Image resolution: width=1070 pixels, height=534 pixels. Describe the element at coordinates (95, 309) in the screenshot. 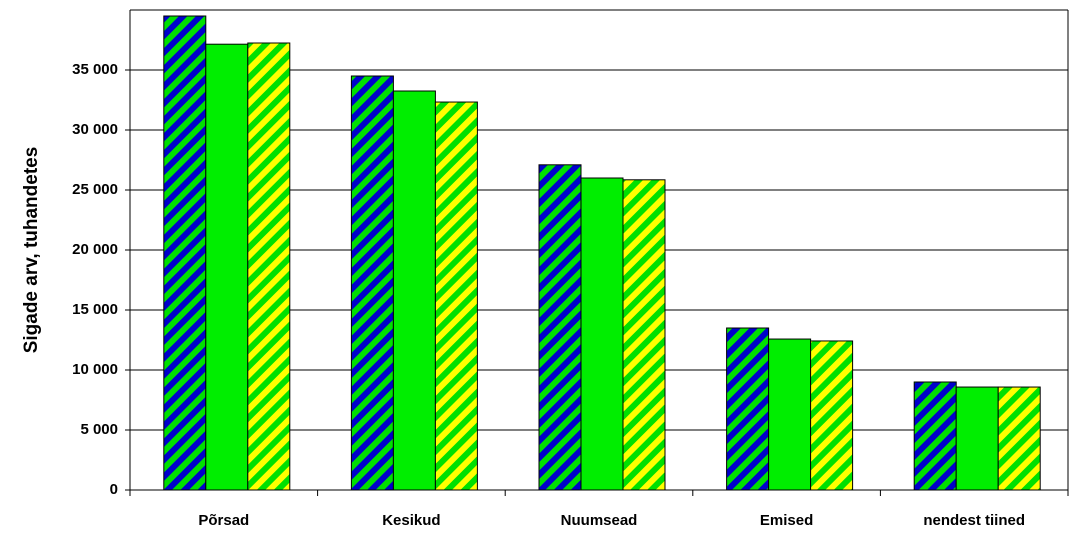

I see `y-tick-label: 15 000` at that location.